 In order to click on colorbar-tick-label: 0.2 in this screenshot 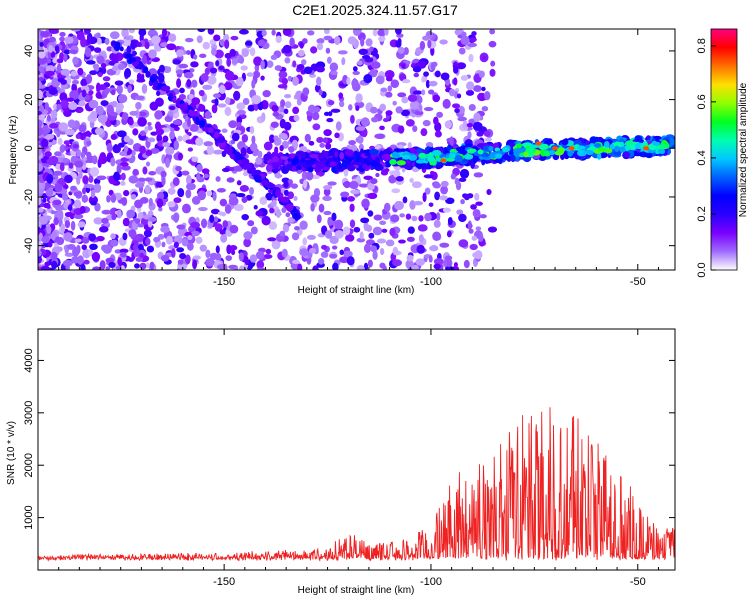, I will do `click(702, 213)`.